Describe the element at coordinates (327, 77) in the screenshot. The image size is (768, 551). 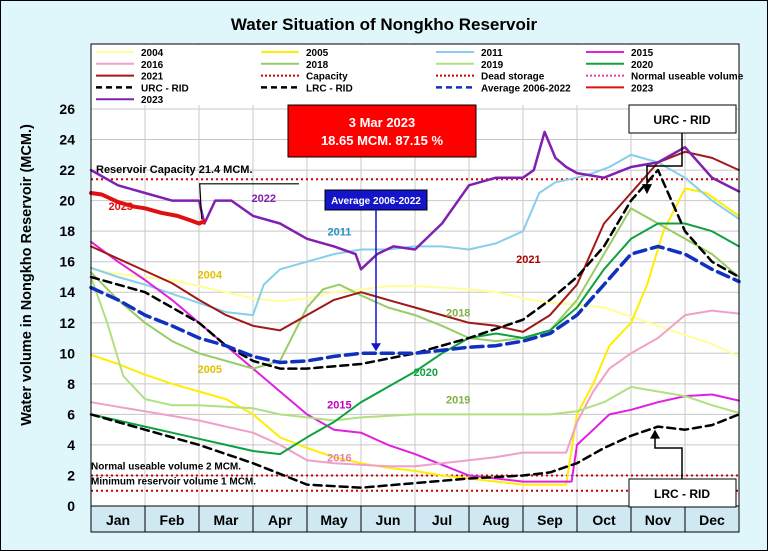
I see `legend-entry-capacity: Capacity` at that location.